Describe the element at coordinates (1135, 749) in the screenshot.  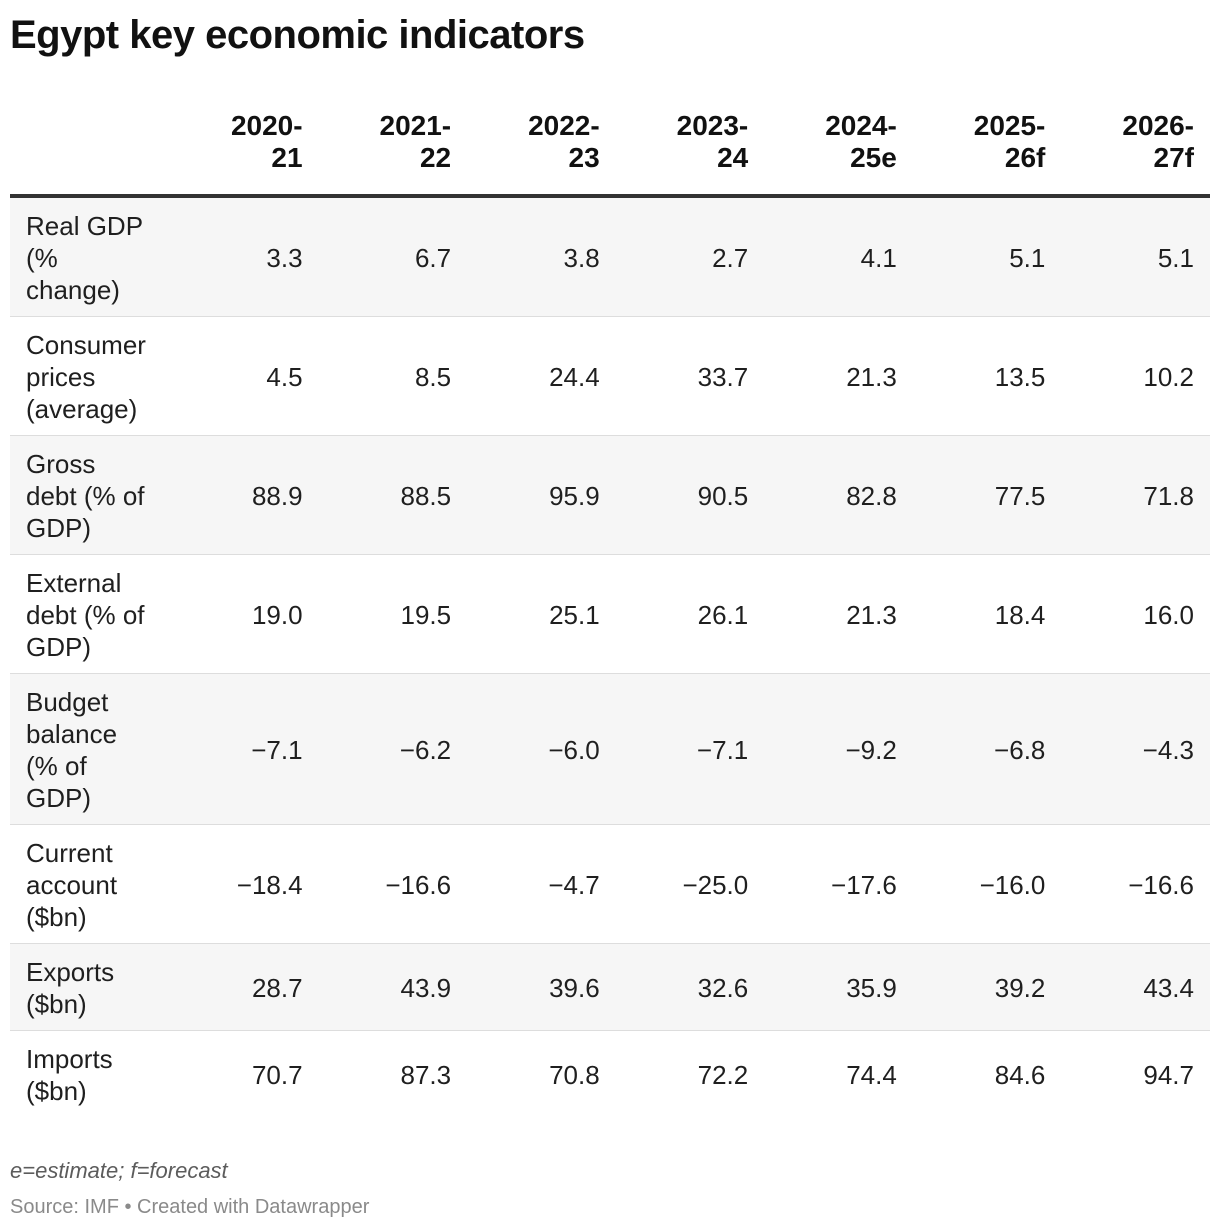
I see `value-cell: −4.3` at that location.